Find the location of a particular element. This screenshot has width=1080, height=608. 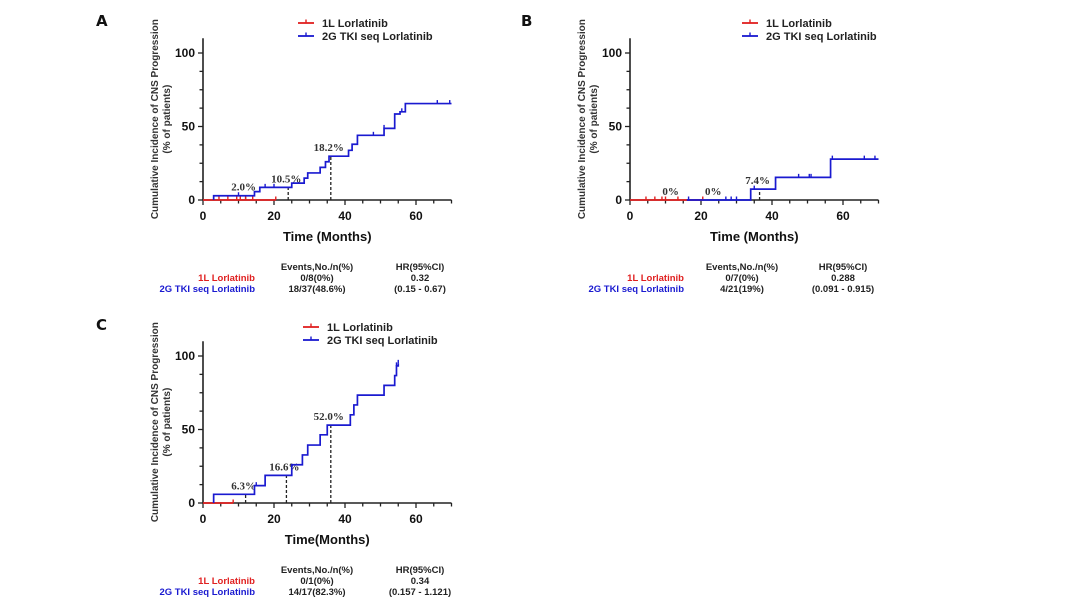

table-row-events: 0/1(0%) is located at coordinates (316, 581).